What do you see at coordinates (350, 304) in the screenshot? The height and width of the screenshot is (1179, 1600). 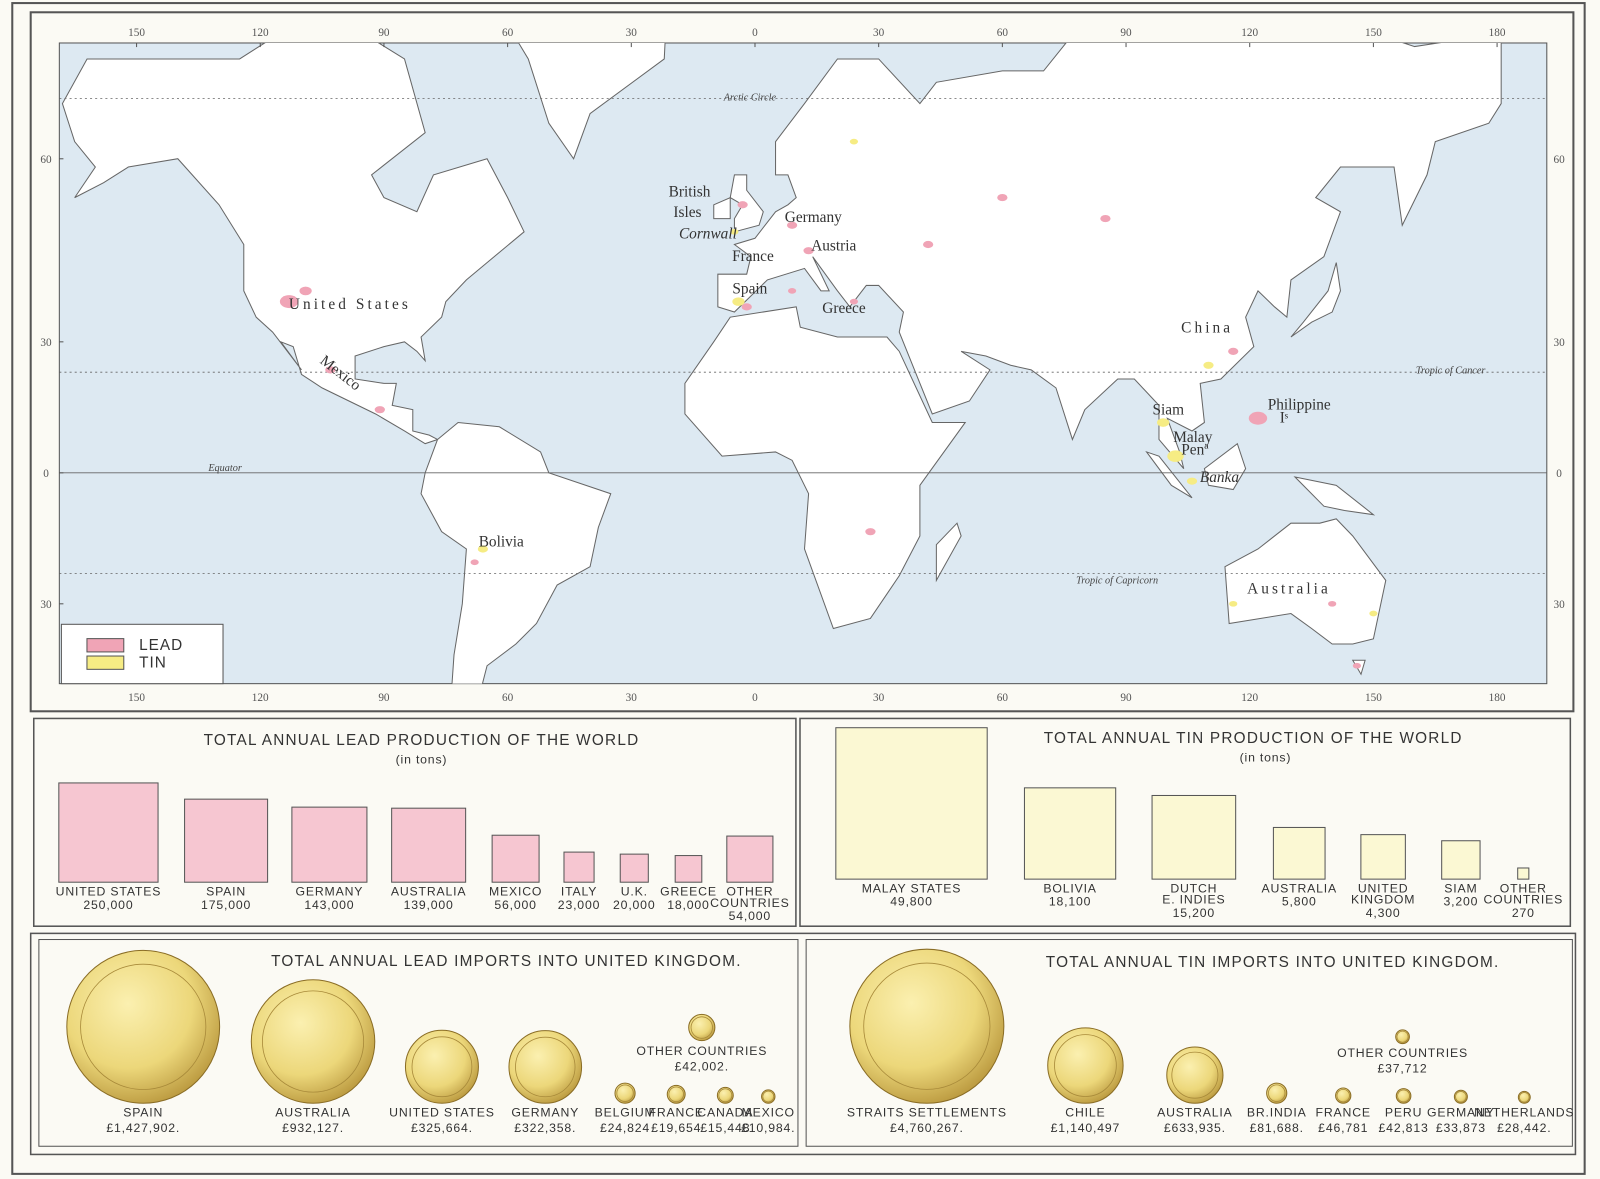 I see `place-label: United States` at bounding box center [350, 304].